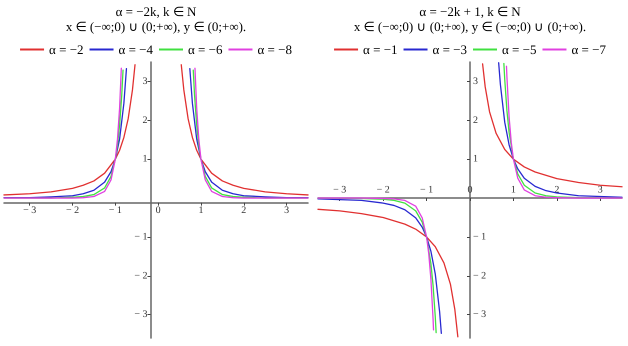 The width and height of the screenshot is (628, 346). I want to click on legend-label: α = −4, so click(136, 49).